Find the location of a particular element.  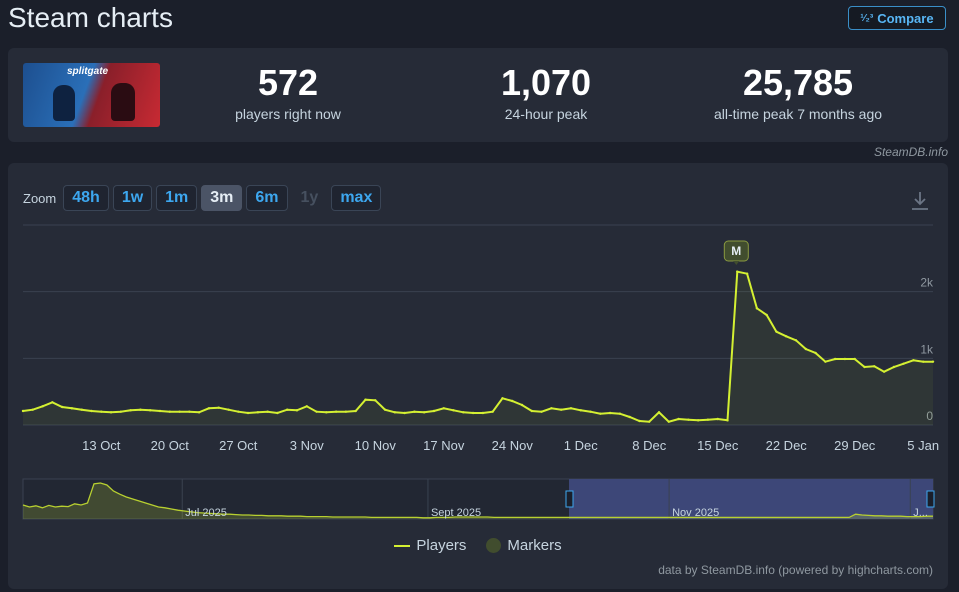

zoom-48h-button: 48h is located at coordinates (86, 198).